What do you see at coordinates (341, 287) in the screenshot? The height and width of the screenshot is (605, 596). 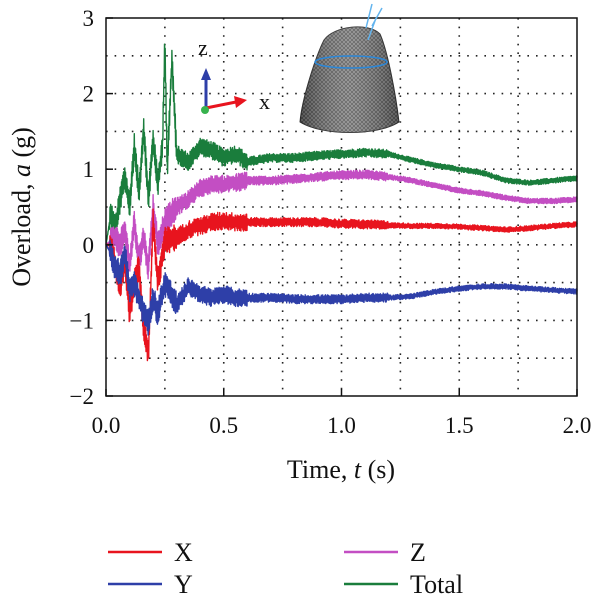 I see `series-line-y` at bounding box center [341, 287].